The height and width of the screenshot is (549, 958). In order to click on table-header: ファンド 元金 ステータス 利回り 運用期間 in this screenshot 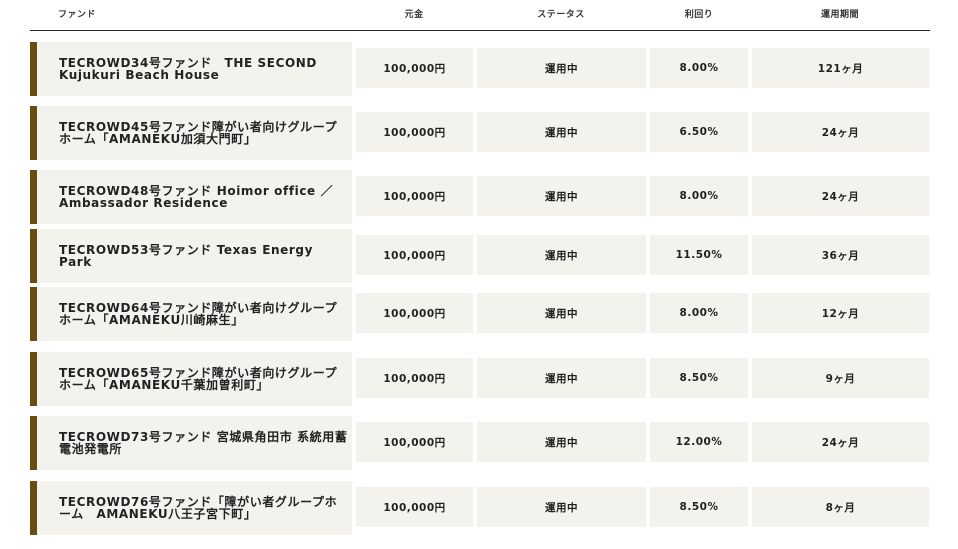, I will do `click(480, 15)`.